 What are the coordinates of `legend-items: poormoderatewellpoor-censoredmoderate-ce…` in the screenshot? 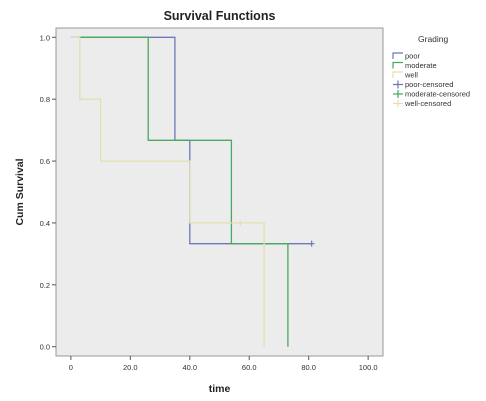 It's located at (431, 80).